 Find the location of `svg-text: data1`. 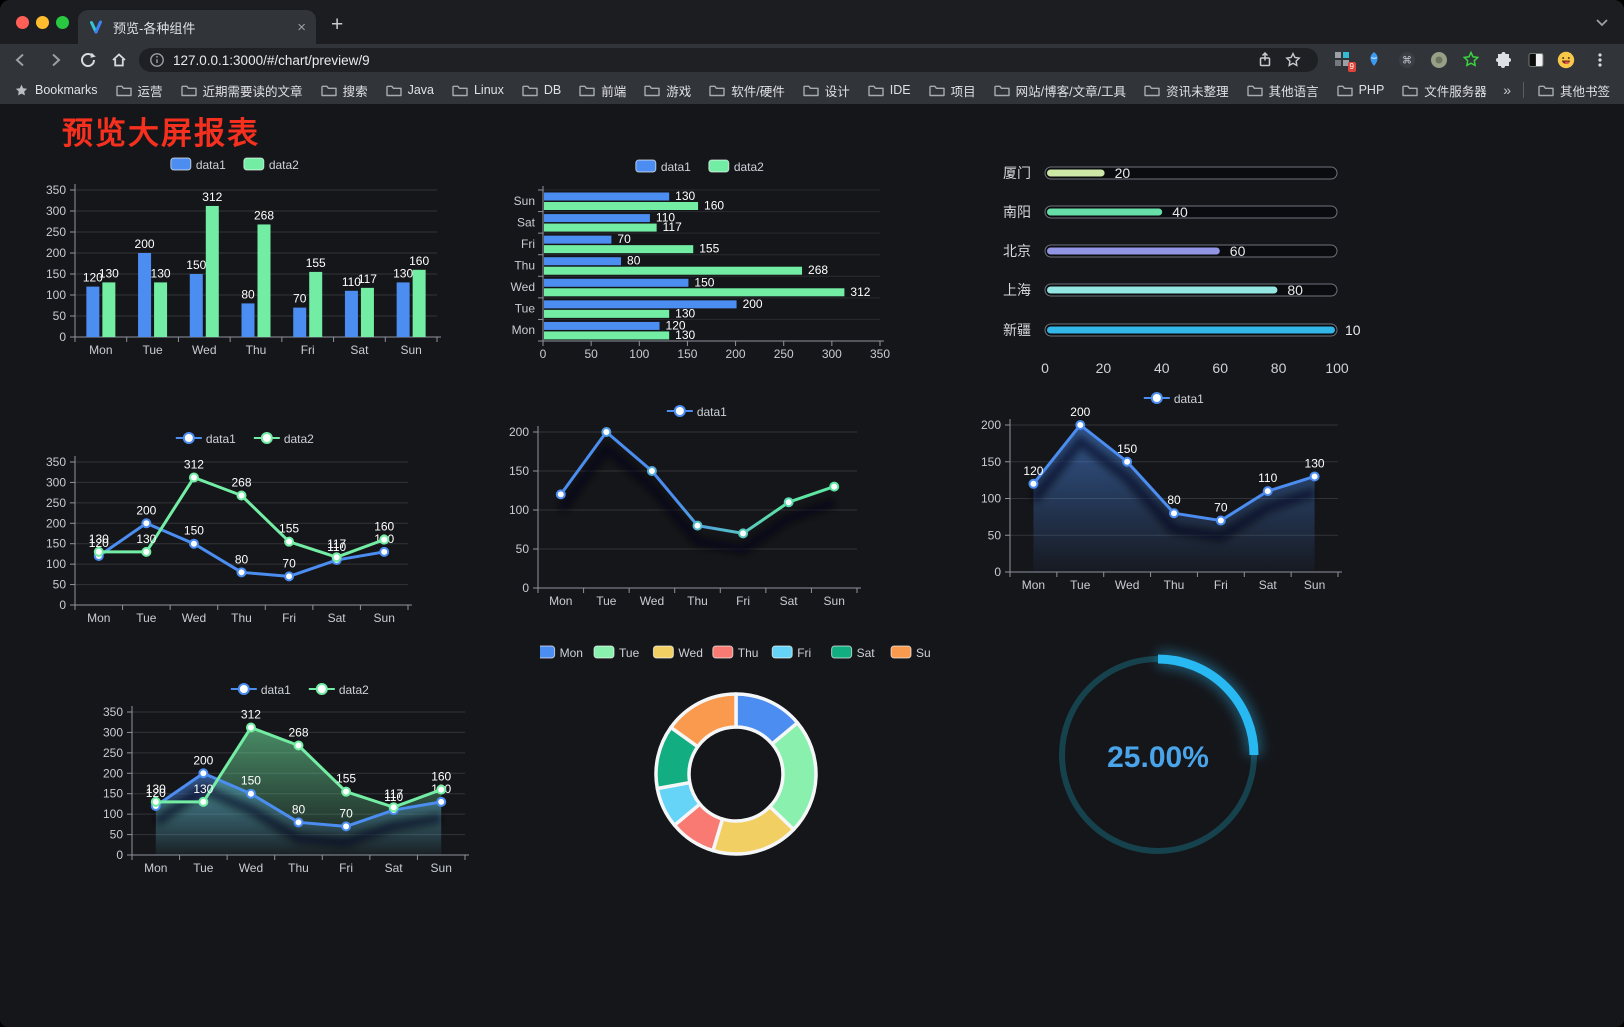

svg-text: data1 is located at coordinates (211, 165).